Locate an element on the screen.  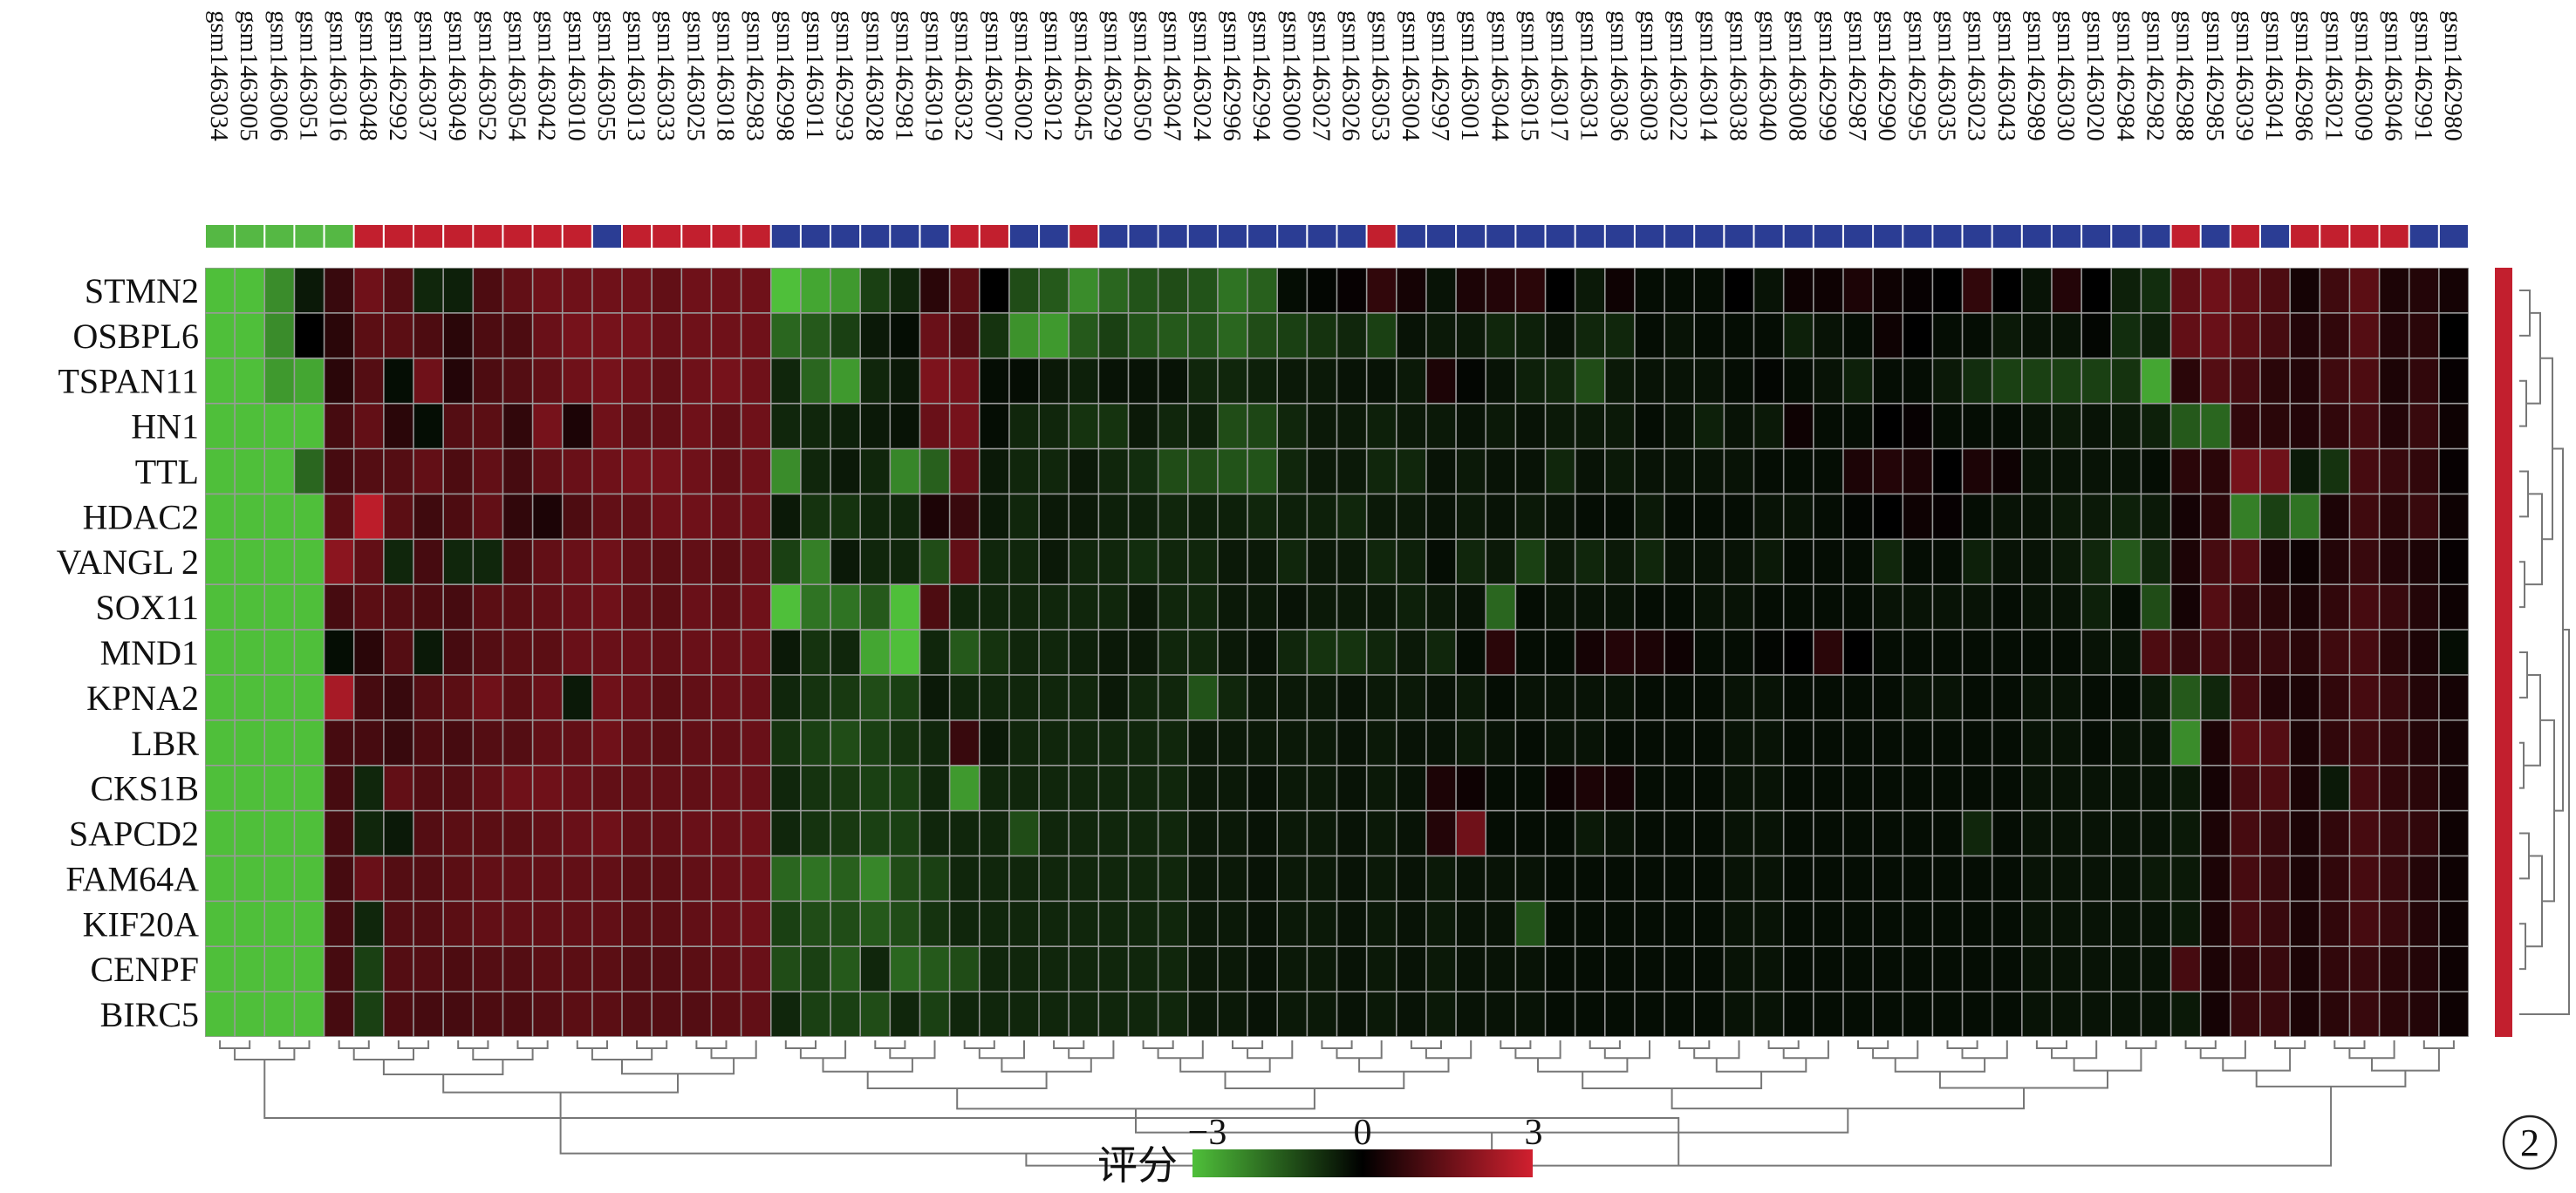
column-label: gsm1463049 is located at coordinates (457, 75).